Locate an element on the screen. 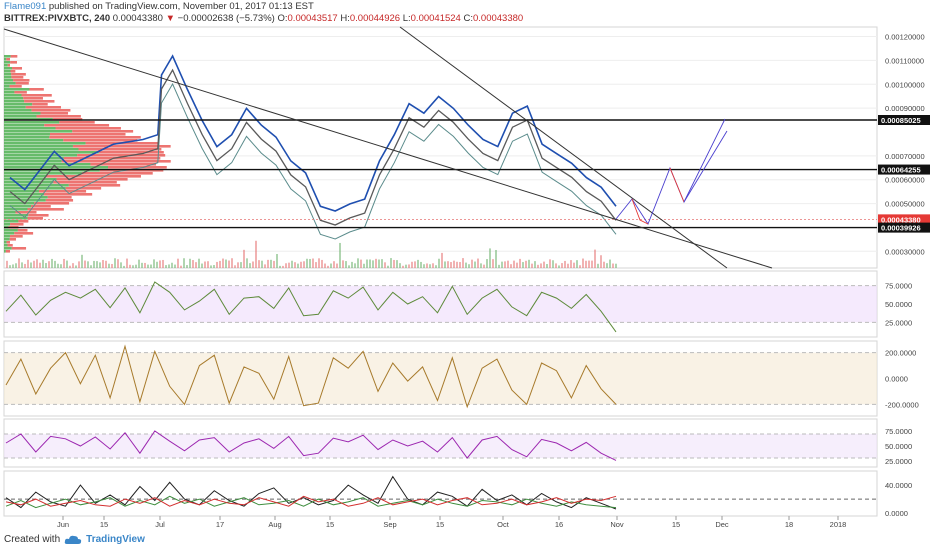 Image resolution: width=932 pixels, height=550 pixels. price-axis-tick-0: 0.00120000 is located at coordinates (905, 37).